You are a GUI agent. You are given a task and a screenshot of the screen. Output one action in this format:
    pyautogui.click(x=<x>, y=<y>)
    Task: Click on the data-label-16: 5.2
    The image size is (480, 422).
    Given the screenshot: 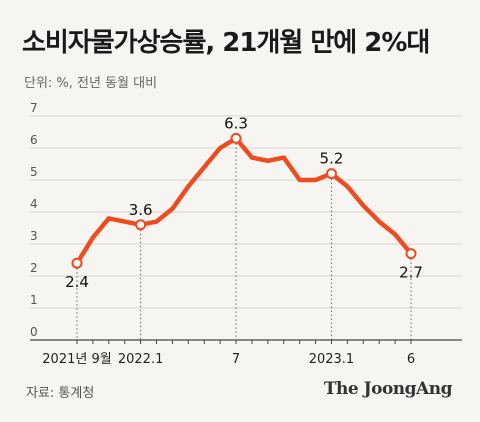 What is the action you would take?
    pyautogui.click(x=332, y=159)
    